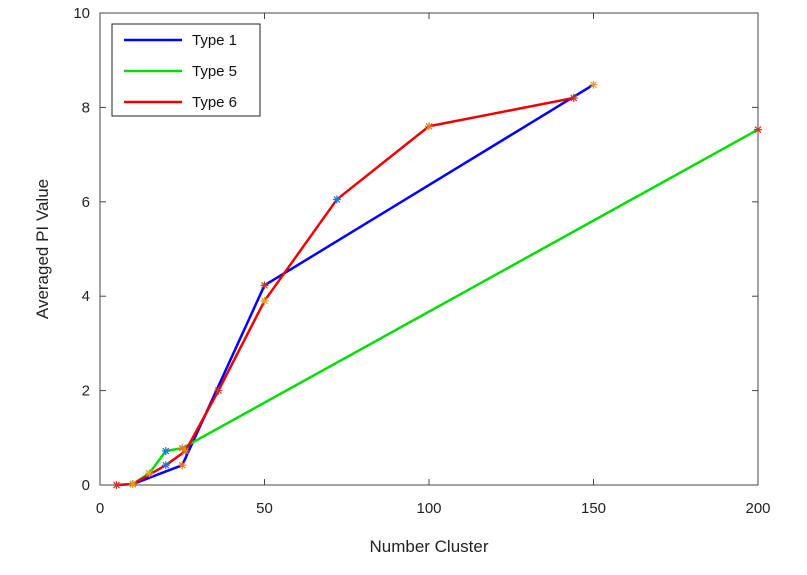 The width and height of the screenshot is (807, 575). What do you see at coordinates (593, 508) in the screenshot?
I see `x-tick-label: 150` at bounding box center [593, 508].